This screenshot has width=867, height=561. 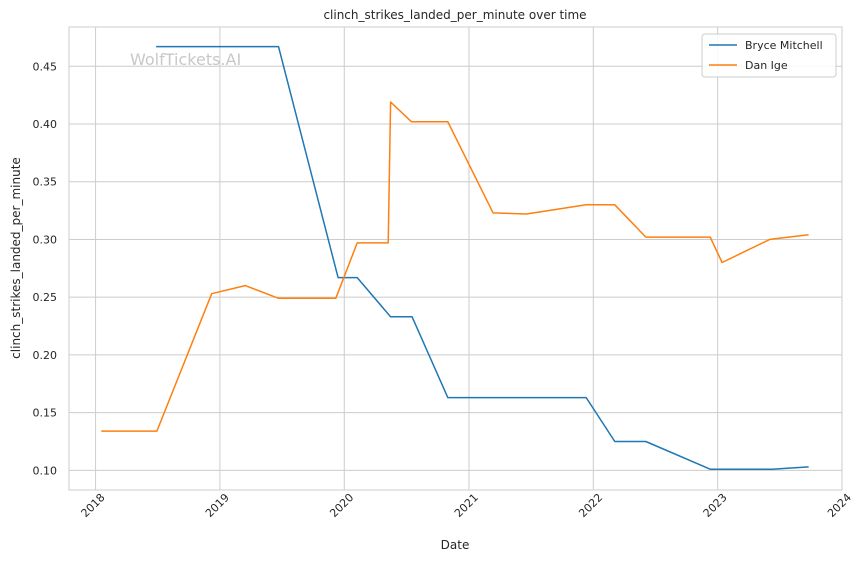 What do you see at coordinates (16, 258) in the screenshot?
I see `y-axis-label: clinch_strikes_landed_per_minute` at bounding box center [16, 258].